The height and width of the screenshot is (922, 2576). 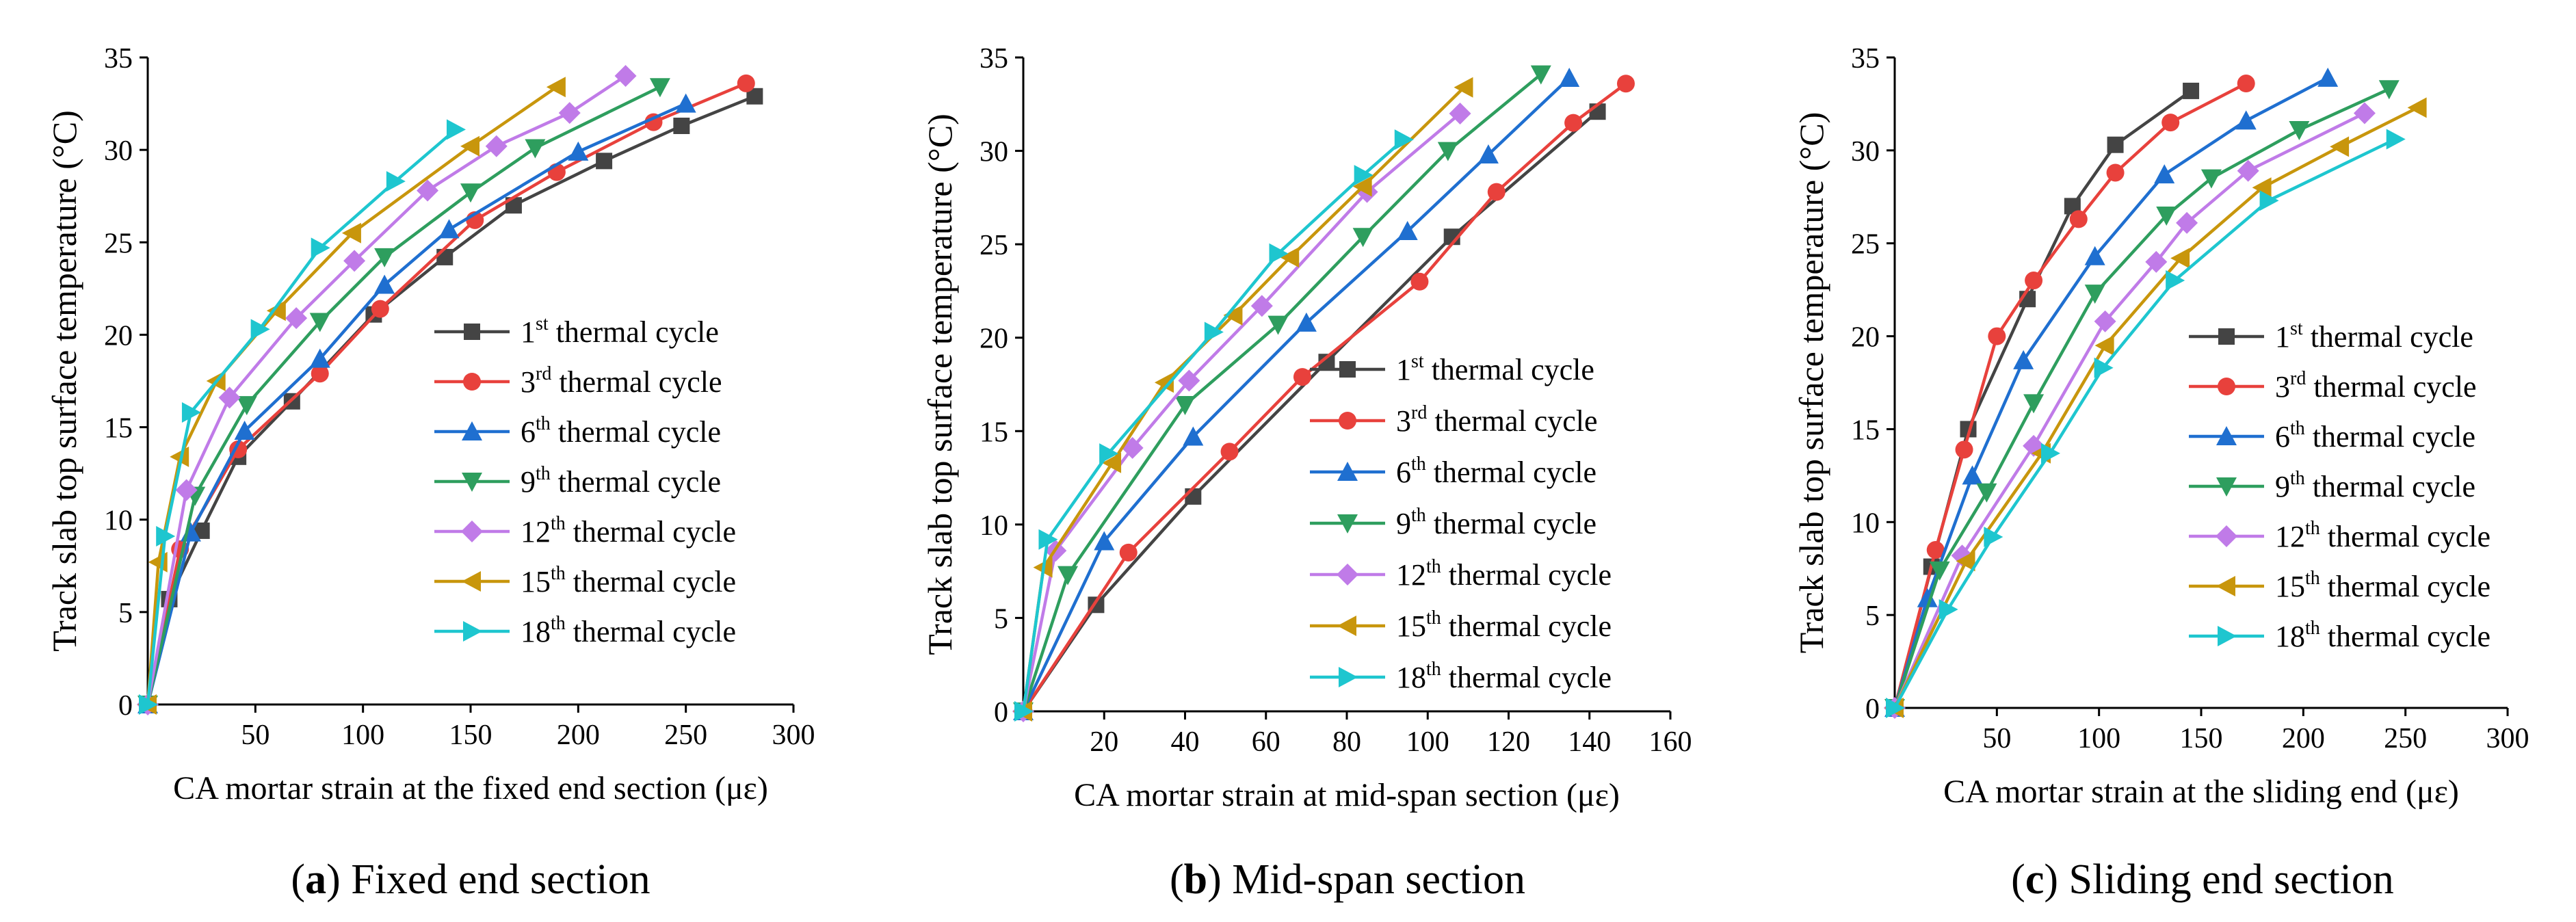 What do you see at coordinates (125, 613) in the screenshot?
I see `y-tick-label: 5` at bounding box center [125, 613].